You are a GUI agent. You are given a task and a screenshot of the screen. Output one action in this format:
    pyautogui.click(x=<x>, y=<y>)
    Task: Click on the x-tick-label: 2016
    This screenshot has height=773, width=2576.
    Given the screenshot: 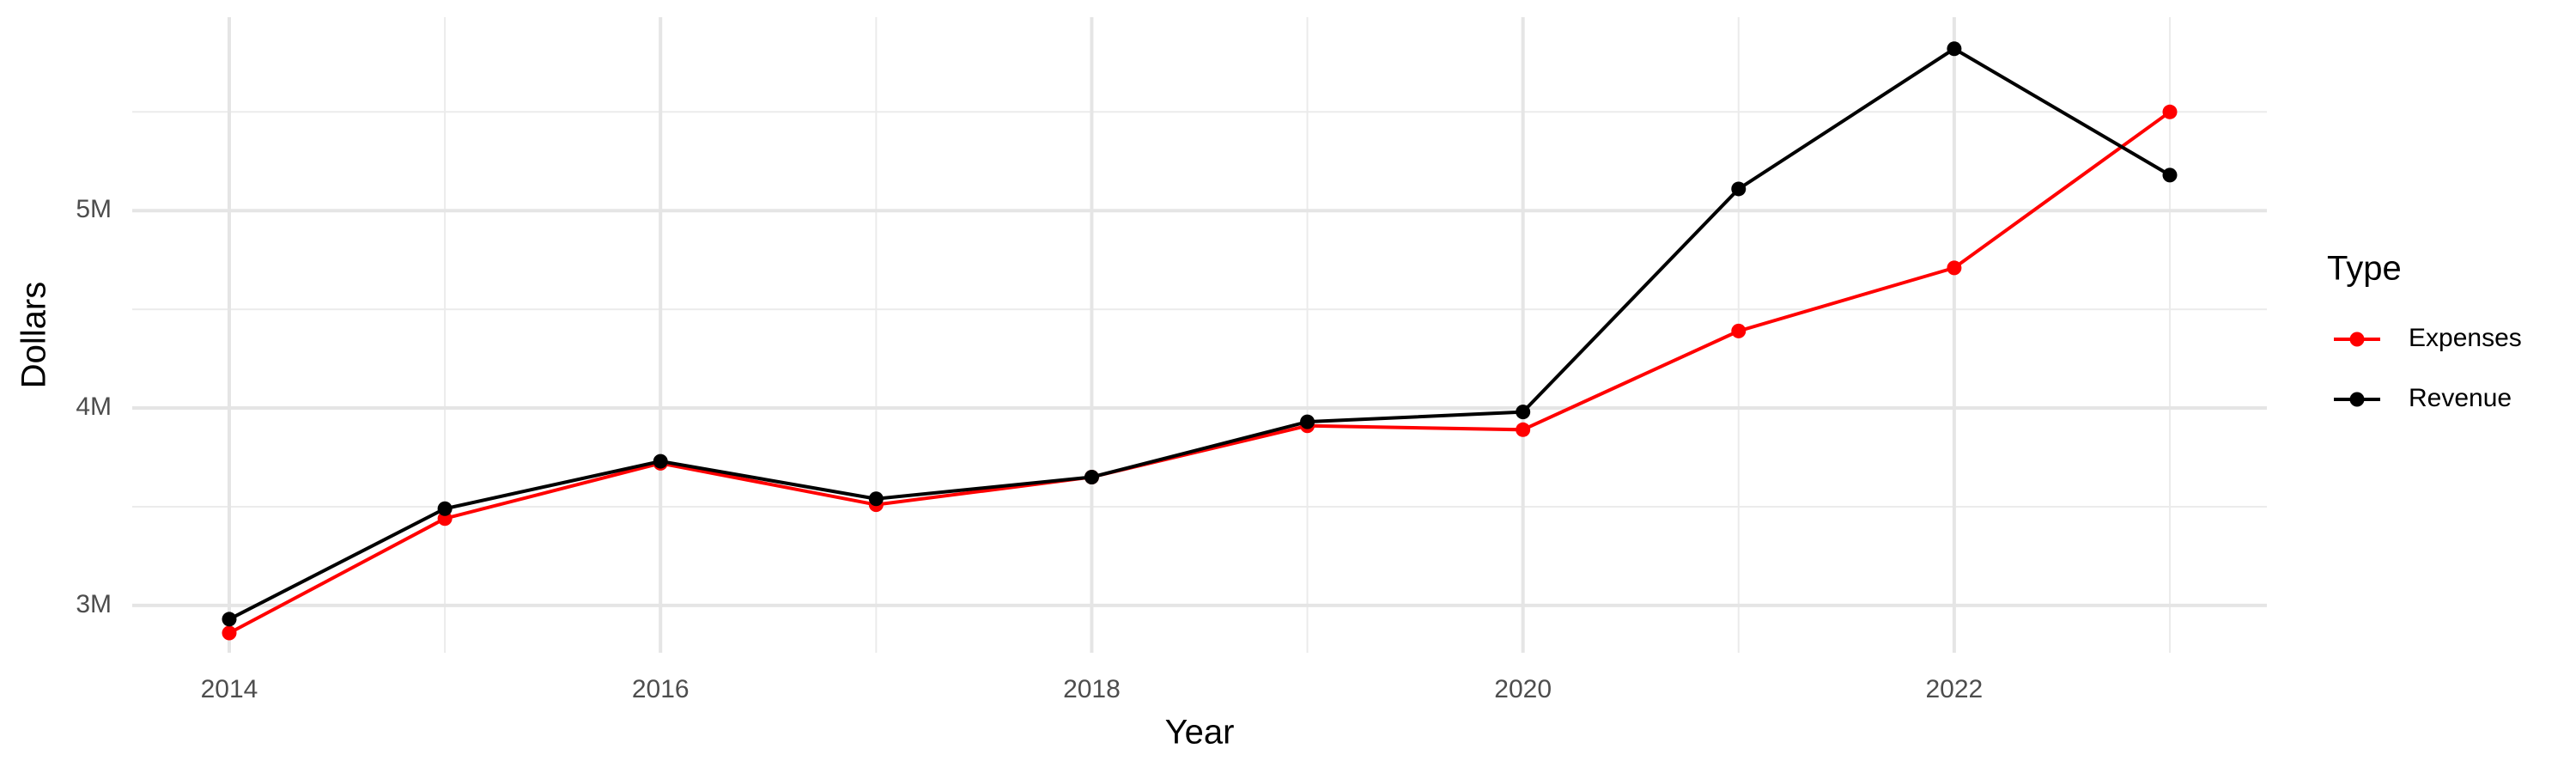 What is the action you would take?
    pyautogui.click(x=661, y=689)
    